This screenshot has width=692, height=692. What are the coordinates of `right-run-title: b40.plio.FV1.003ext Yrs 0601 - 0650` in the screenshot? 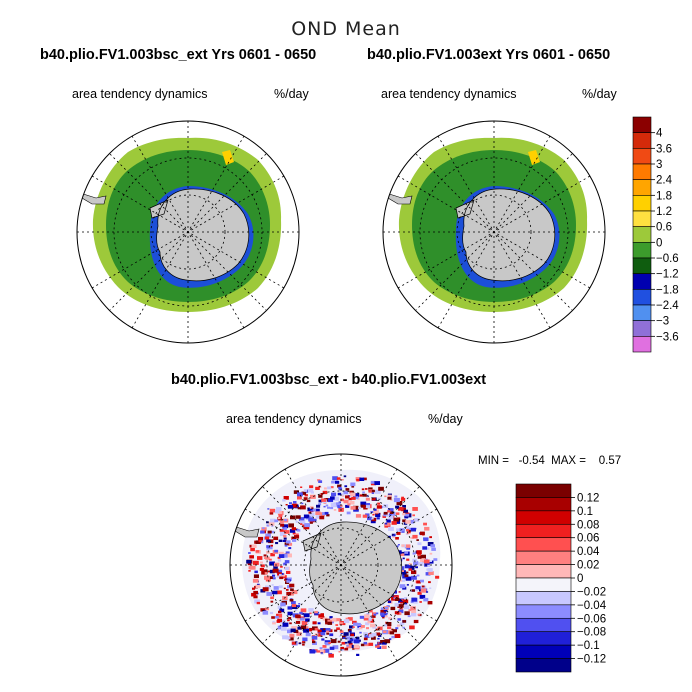 It's located at (489, 55).